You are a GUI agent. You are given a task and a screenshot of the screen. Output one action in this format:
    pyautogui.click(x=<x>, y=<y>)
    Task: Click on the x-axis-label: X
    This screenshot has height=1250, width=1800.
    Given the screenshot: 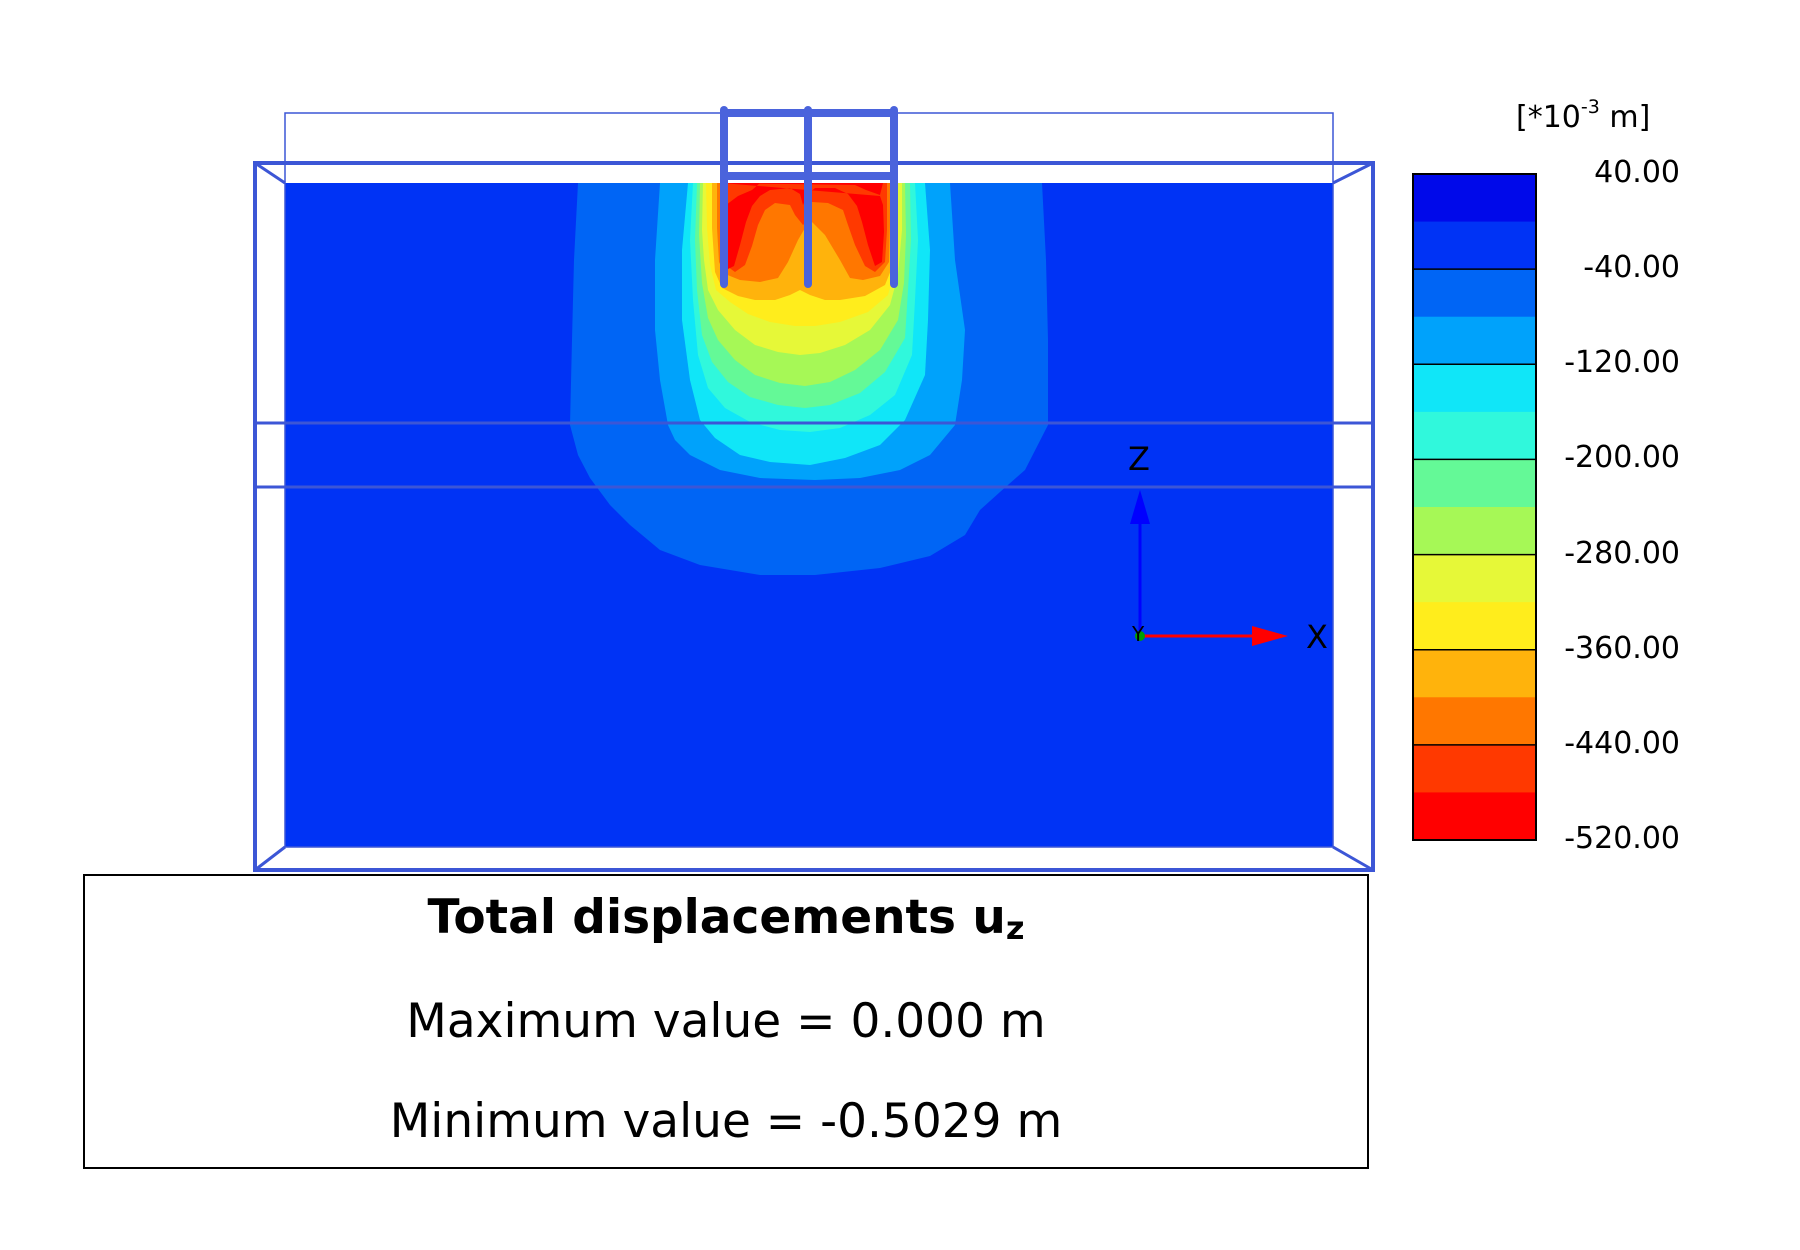 What is the action you would take?
    pyautogui.click(x=1317, y=637)
    